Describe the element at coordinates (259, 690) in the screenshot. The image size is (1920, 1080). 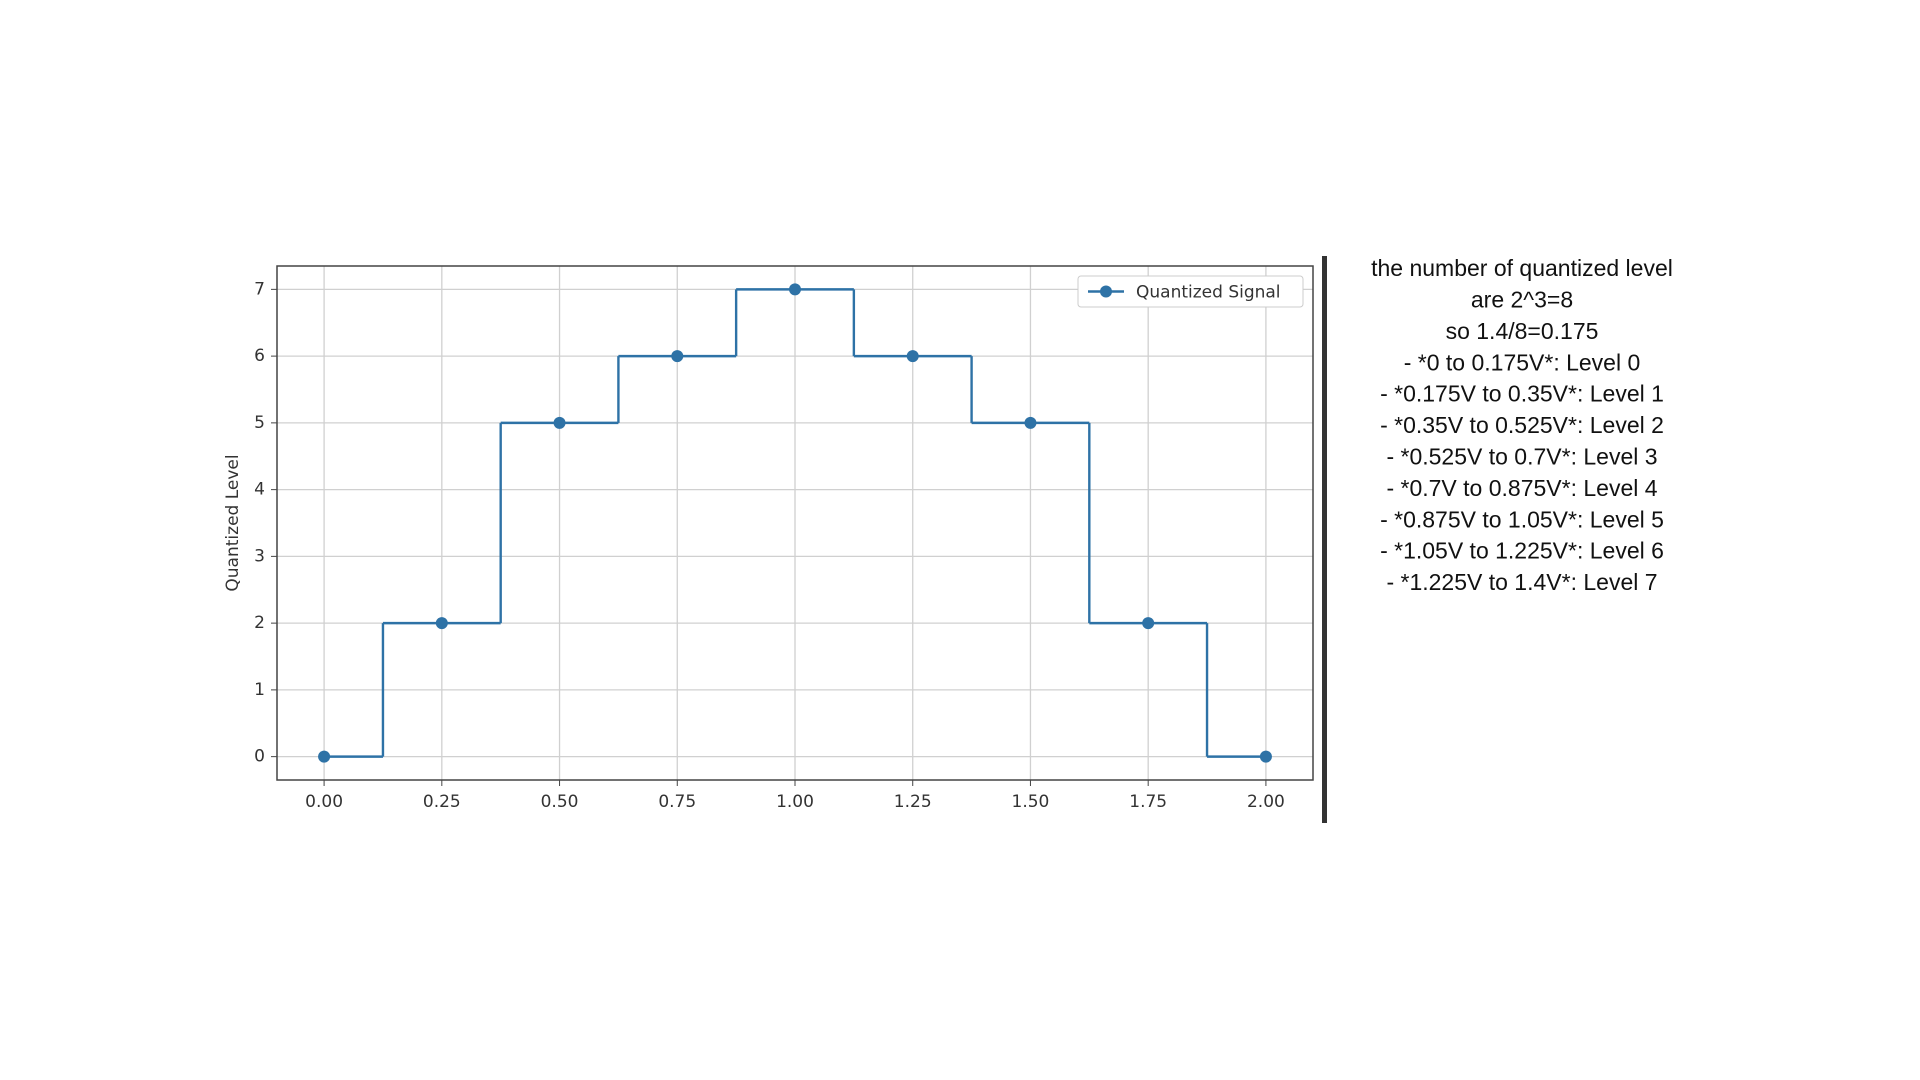
I see `y-tick-label: 1` at that location.